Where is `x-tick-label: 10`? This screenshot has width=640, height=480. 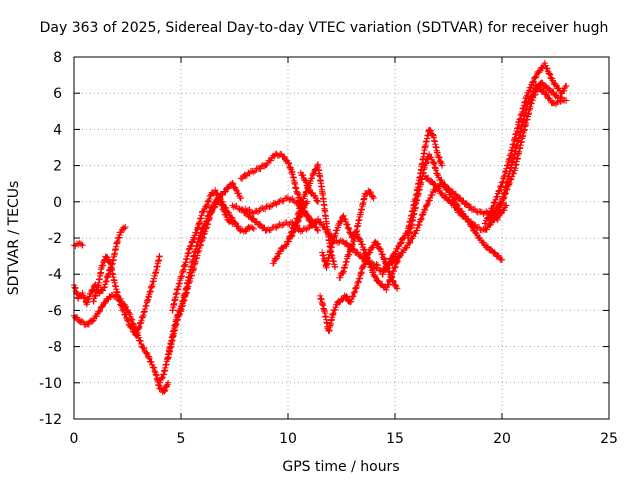
x-tick-label: 10 is located at coordinates (288, 439).